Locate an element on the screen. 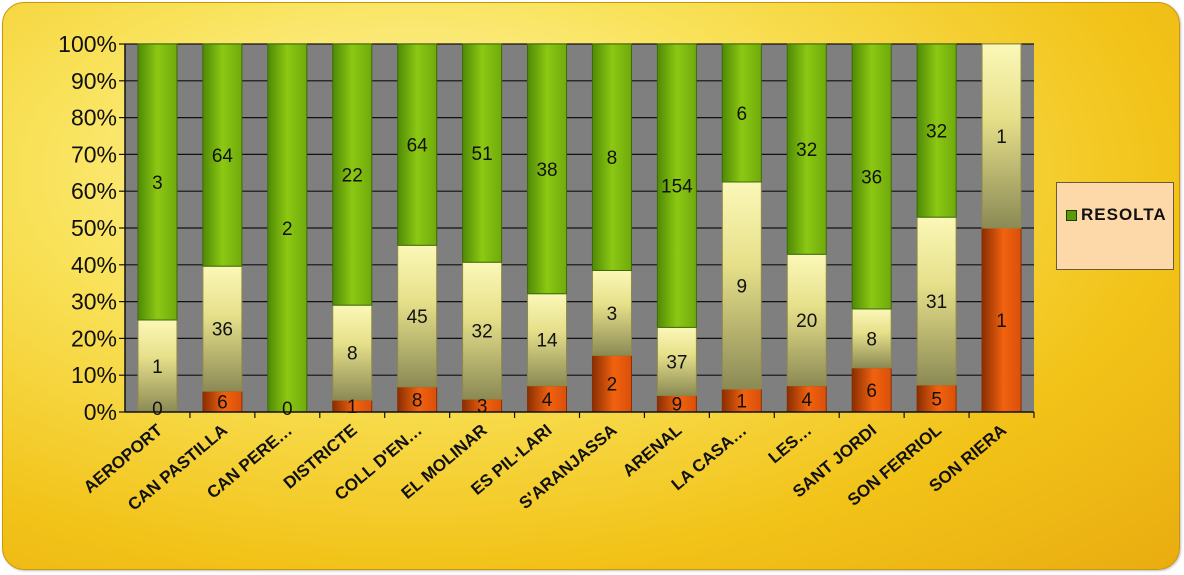 The width and height of the screenshot is (1184, 575). y-tick-label: 0% is located at coordinates (100, 412).